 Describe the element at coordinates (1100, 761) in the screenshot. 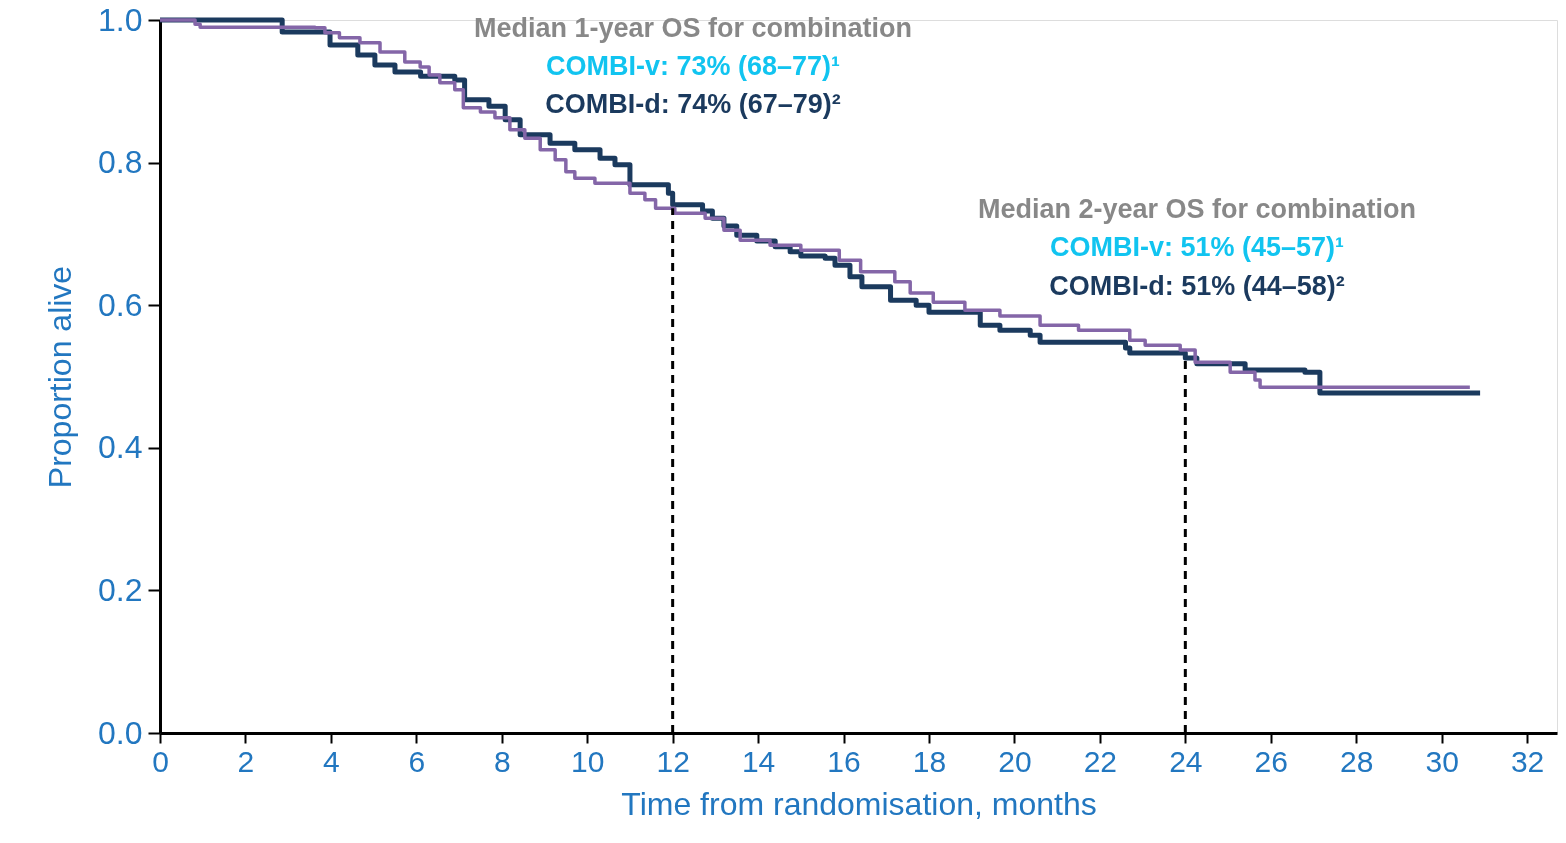

I see `x-tick-label: 22` at that location.